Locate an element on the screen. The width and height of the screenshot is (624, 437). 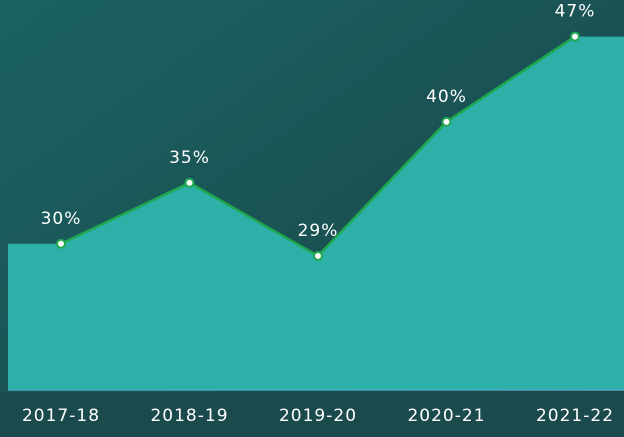
x-tick-label: 2018-19 is located at coordinates (189, 416).